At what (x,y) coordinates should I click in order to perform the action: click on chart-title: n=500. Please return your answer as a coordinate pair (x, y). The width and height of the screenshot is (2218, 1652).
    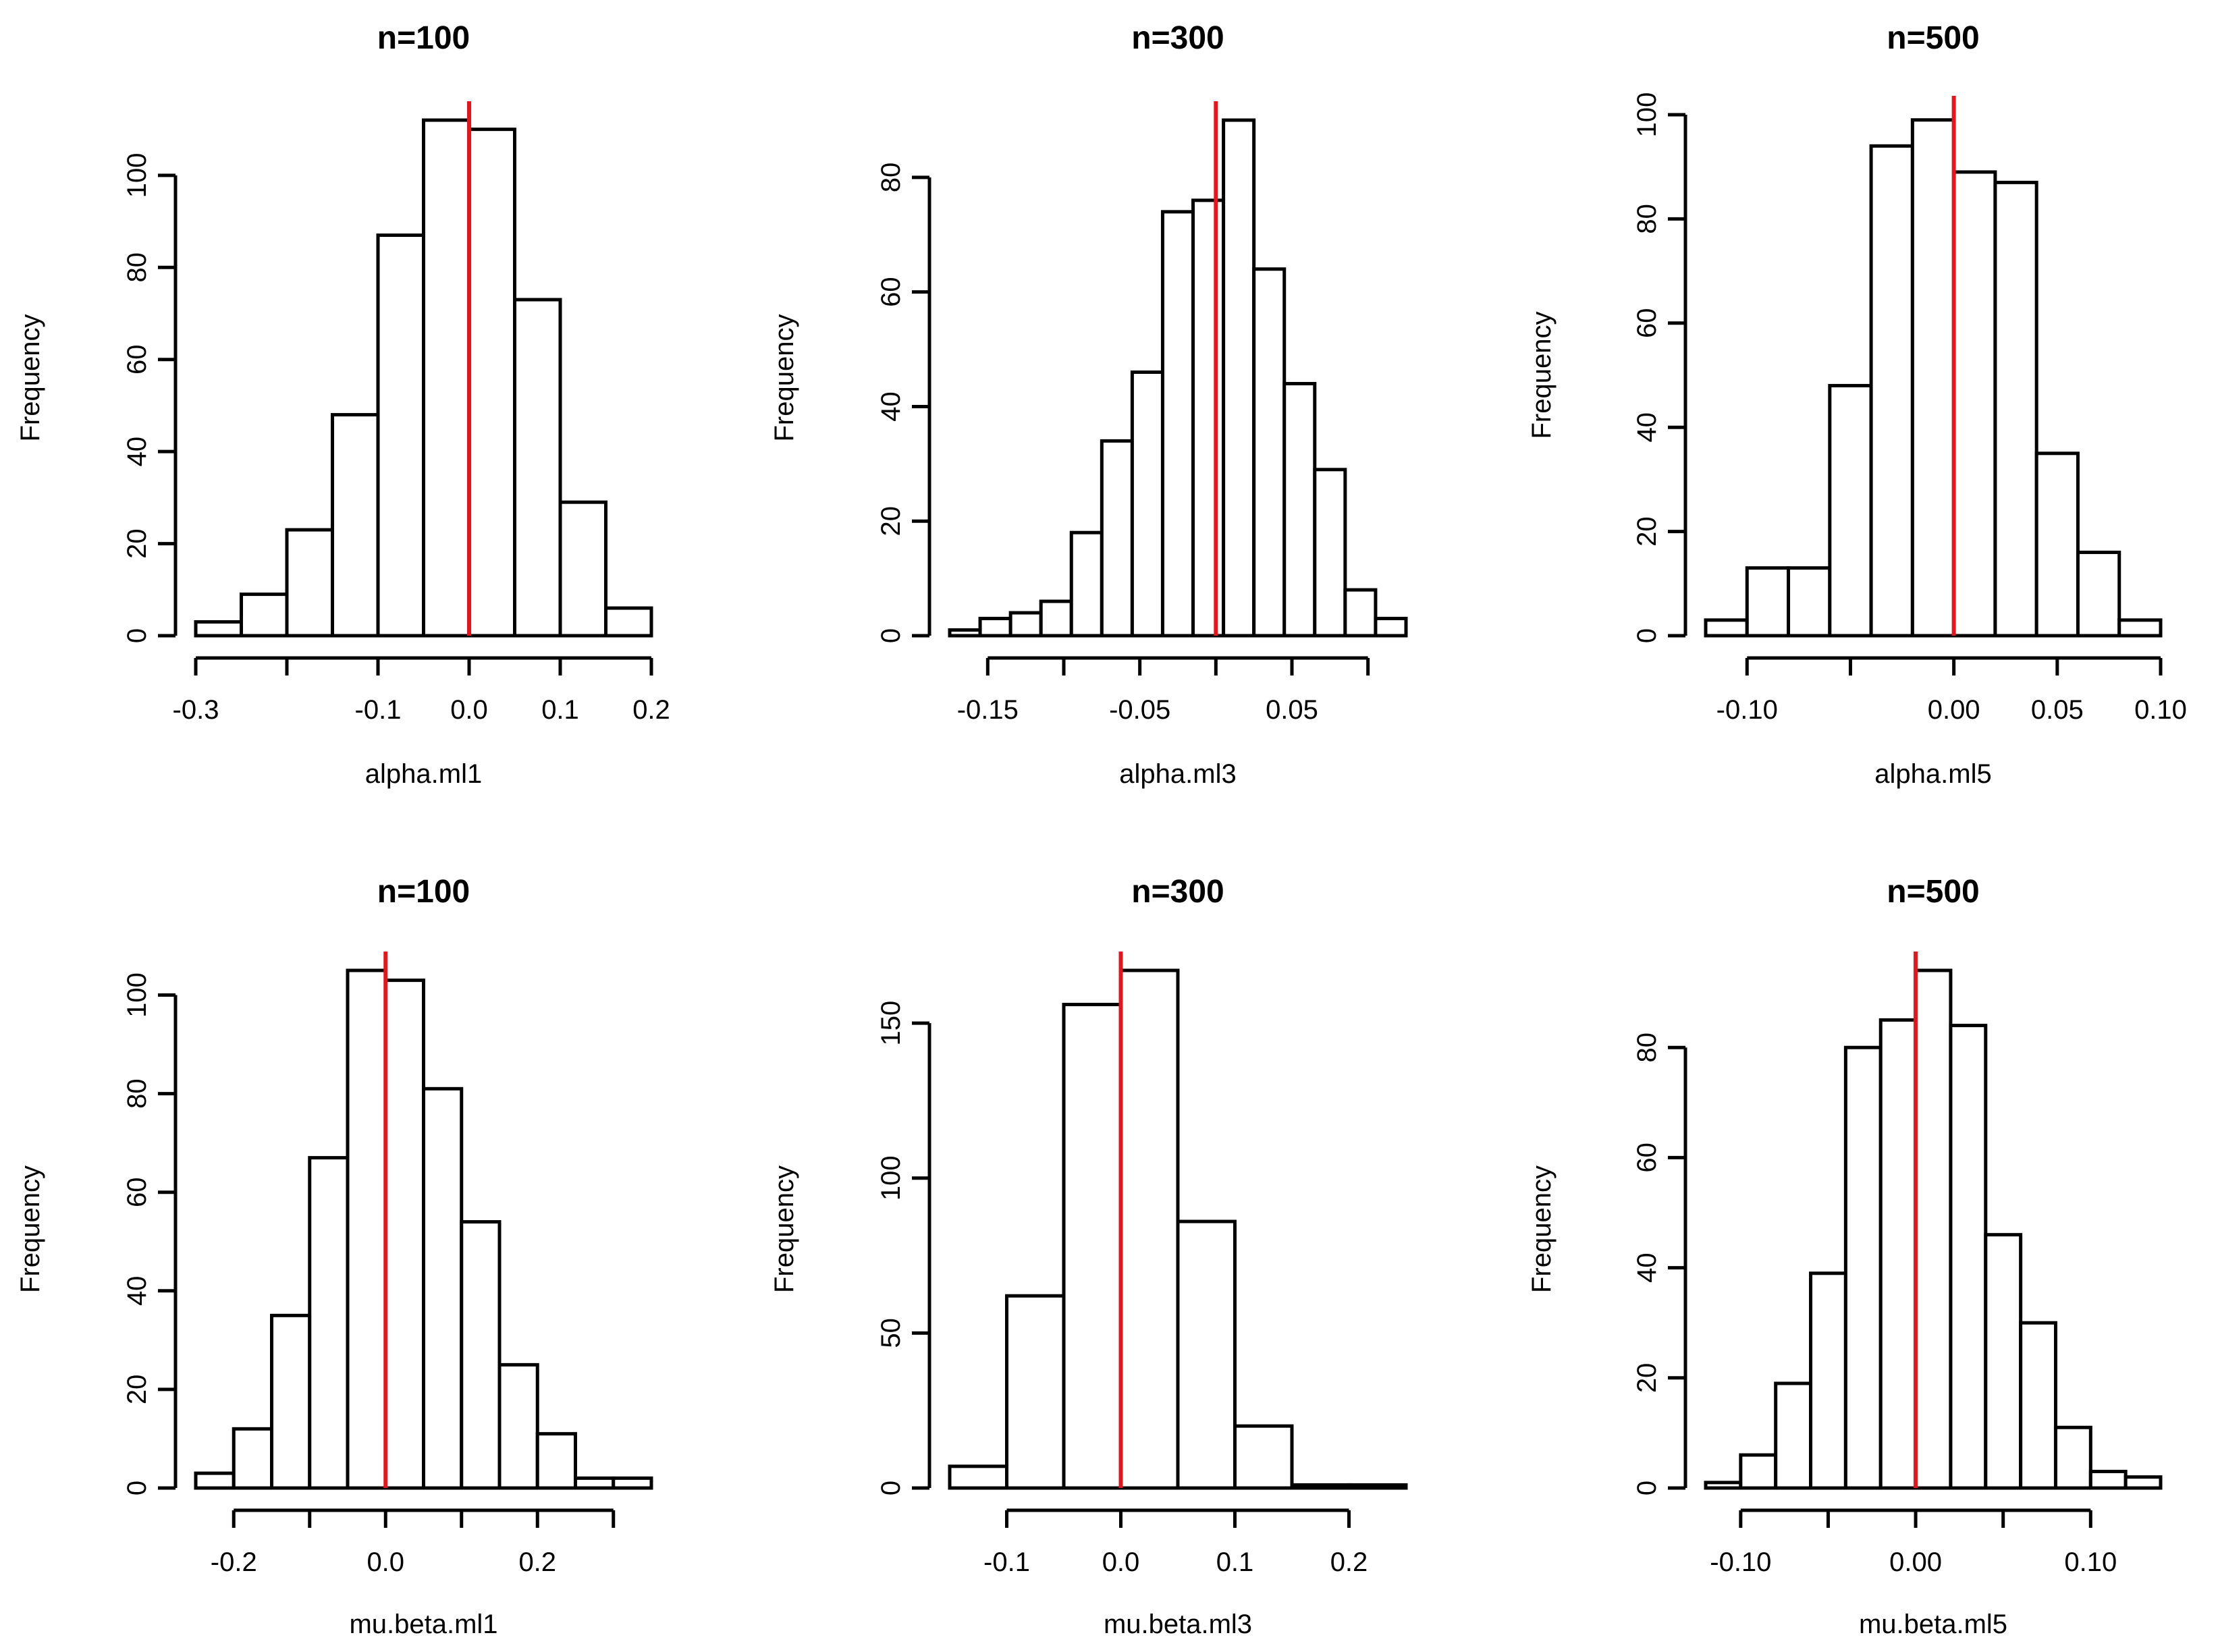
    Looking at the image, I should click on (1933, 892).